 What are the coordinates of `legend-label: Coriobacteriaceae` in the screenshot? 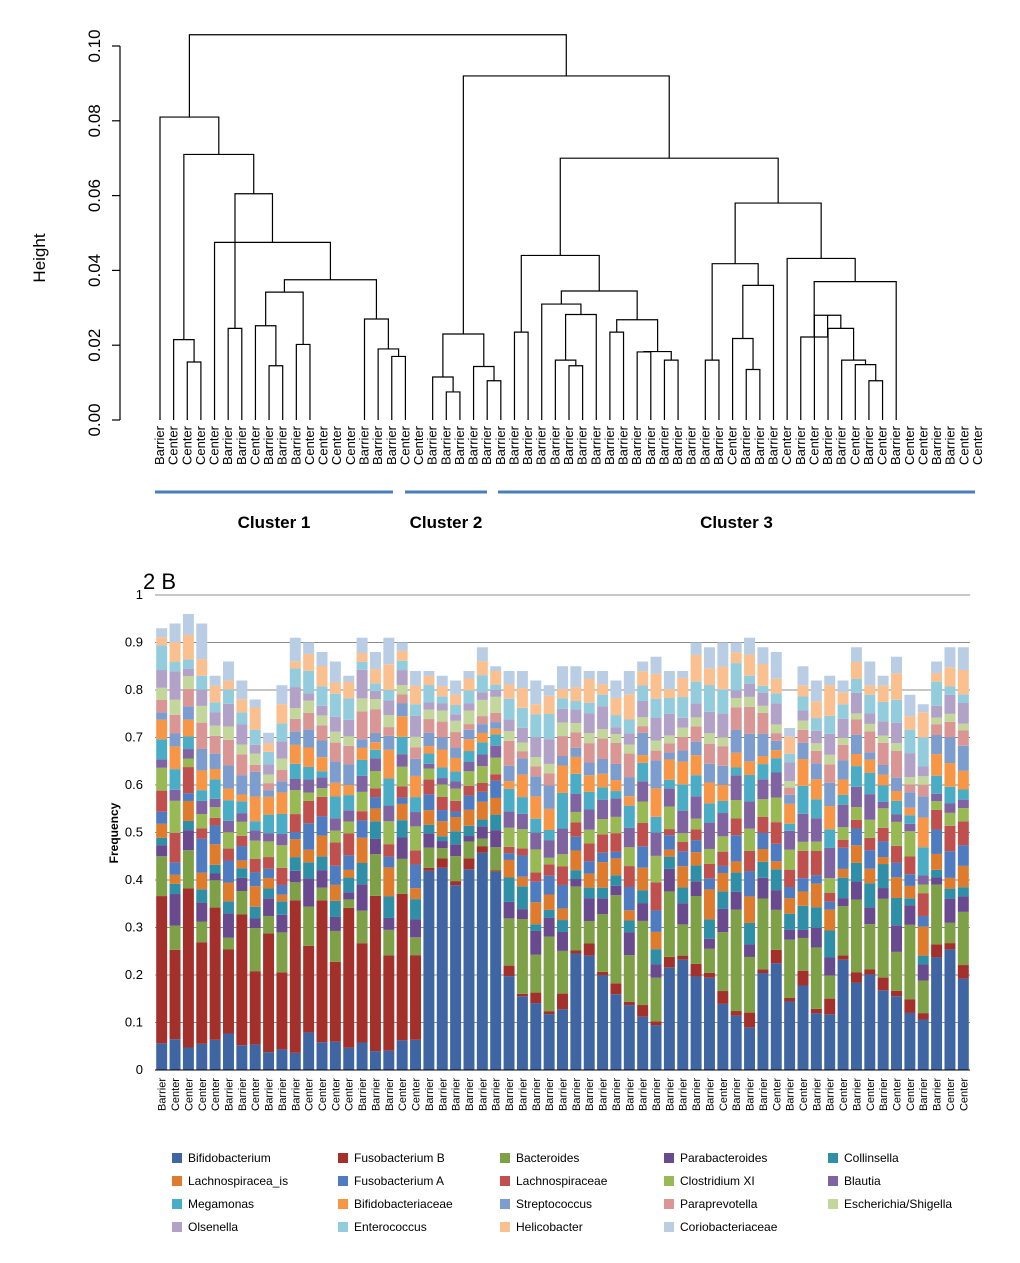 It's located at (729, 1227).